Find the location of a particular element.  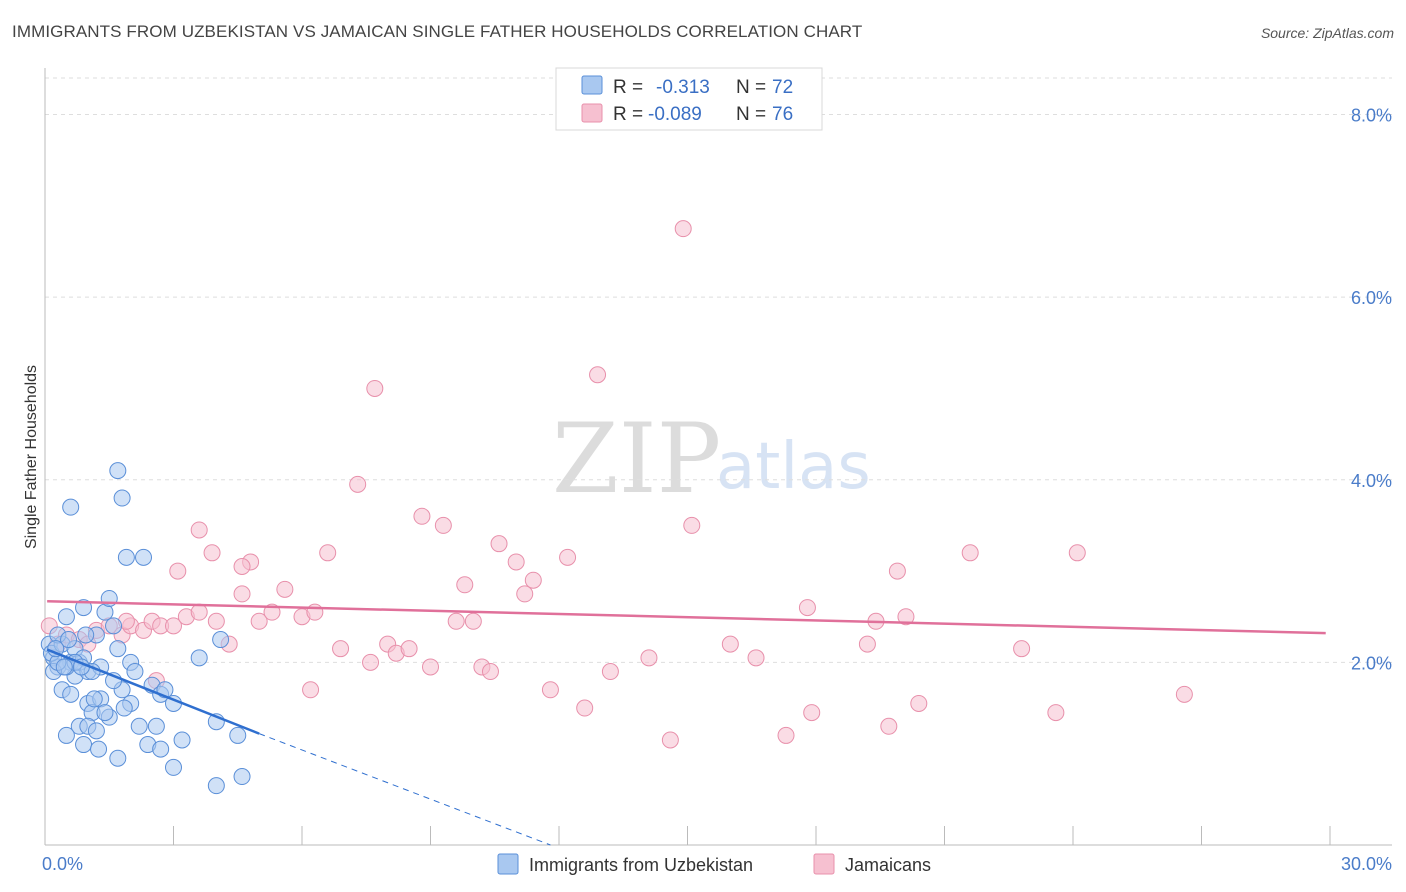

legend-n-label-1: N = is located at coordinates (751, 87).